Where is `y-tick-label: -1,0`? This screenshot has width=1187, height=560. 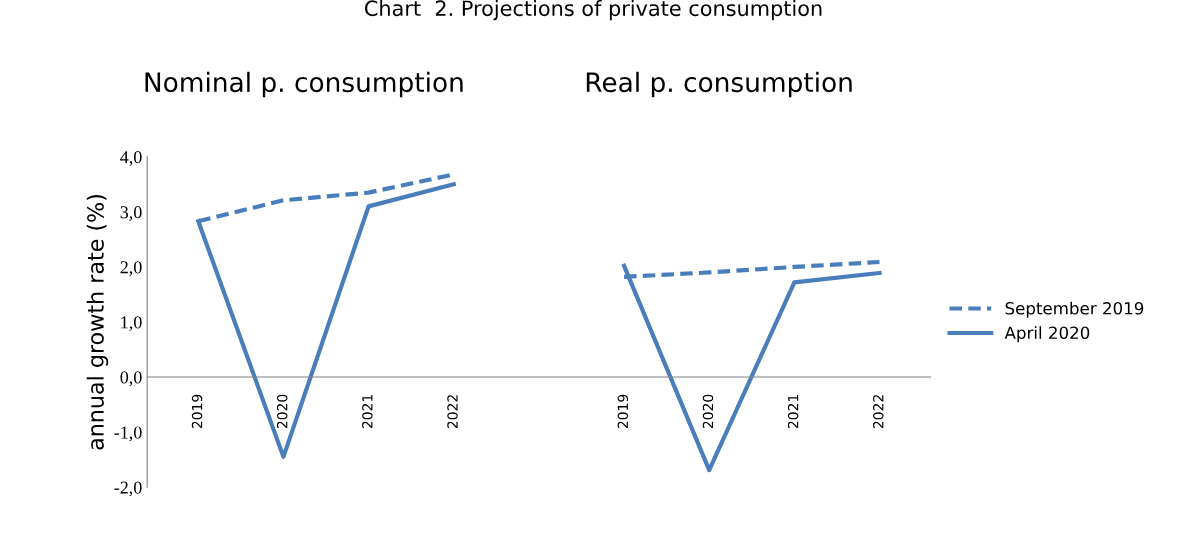
y-tick-label: -1,0 is located at coordinates (128, 434).